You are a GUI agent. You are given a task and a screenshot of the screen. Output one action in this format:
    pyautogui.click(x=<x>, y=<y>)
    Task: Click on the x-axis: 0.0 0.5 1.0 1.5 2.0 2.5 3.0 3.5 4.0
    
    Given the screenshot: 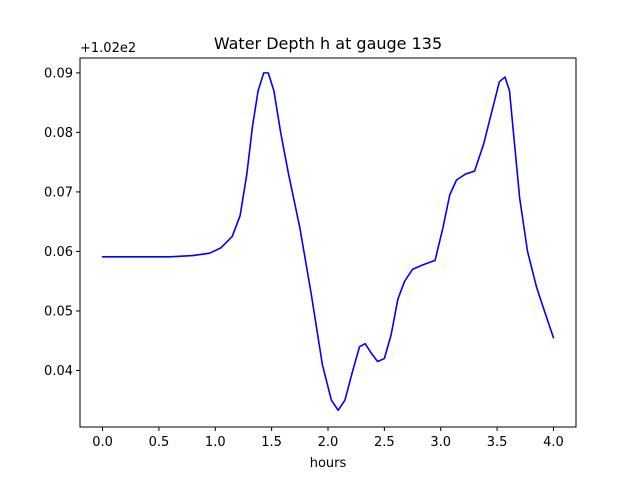 What is the action you would take?
    pyautogui.click(x=328, y=438)
    